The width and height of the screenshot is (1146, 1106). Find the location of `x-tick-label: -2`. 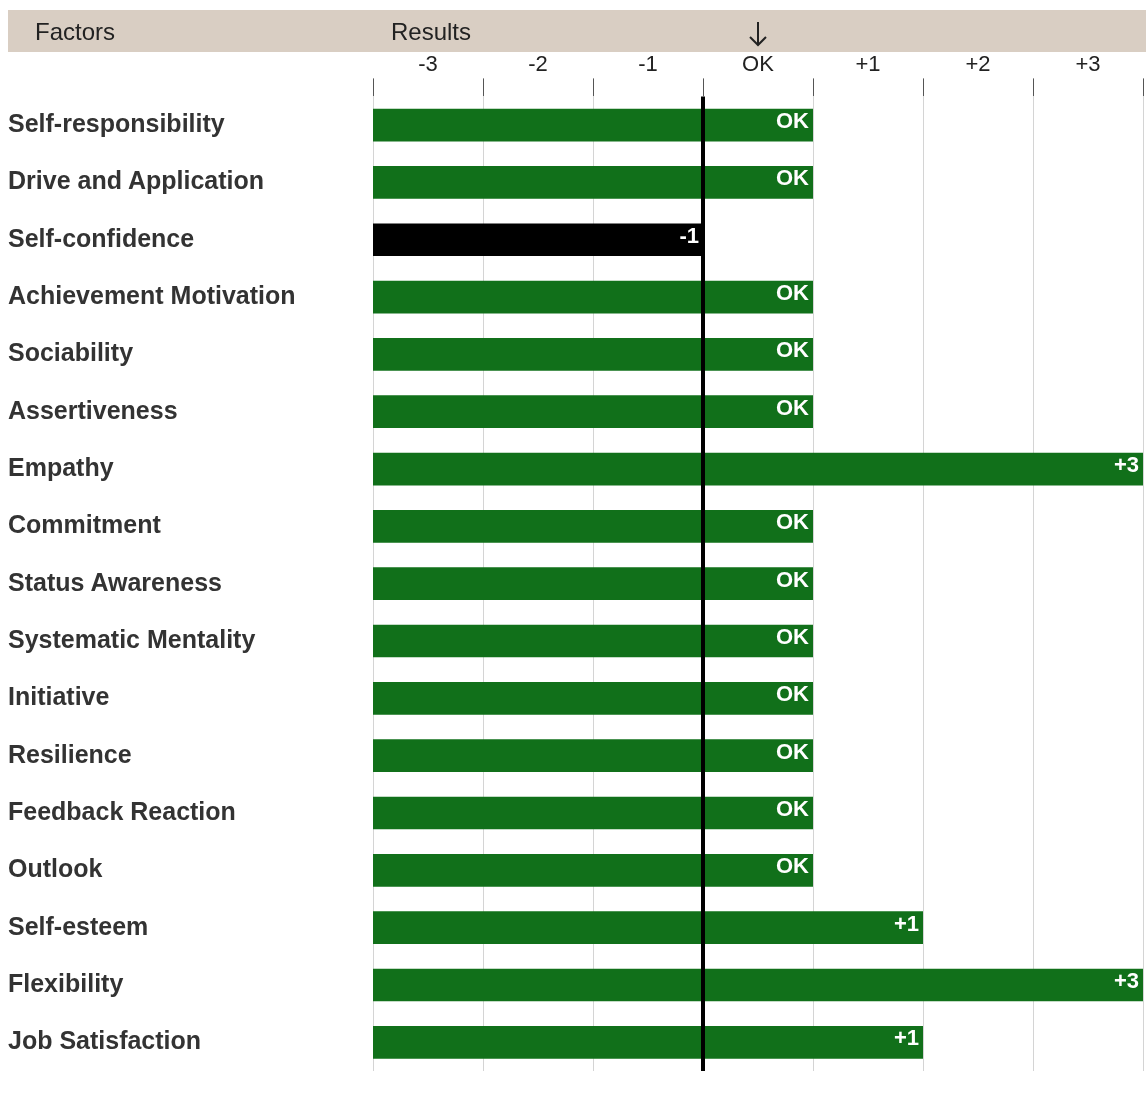

x-tick-label: -2 is located at coordinates (538, 64).